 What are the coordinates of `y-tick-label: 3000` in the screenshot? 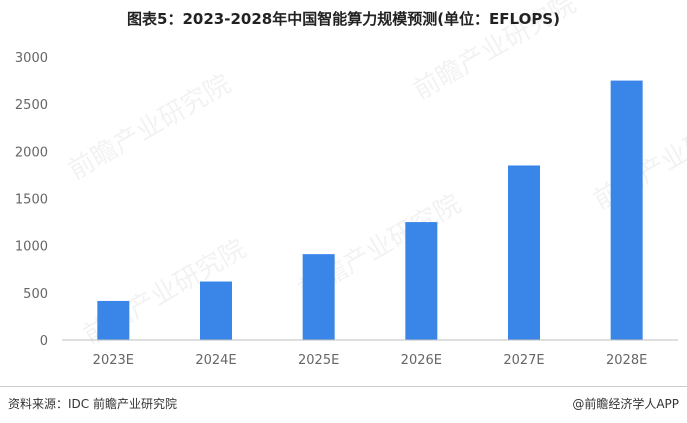 It's located at (31, 58).